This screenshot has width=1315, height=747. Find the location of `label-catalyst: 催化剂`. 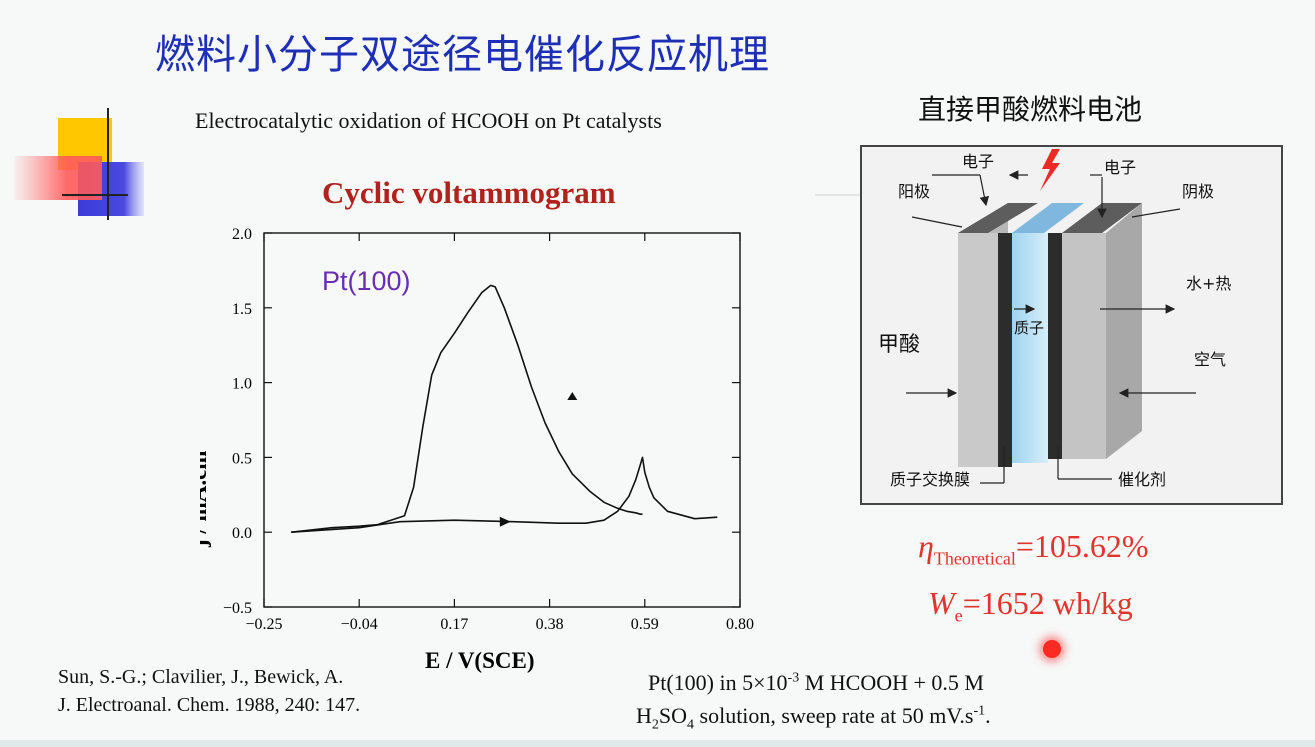

label-catalyst: 催化剂 is located at coordinates (1142, 479).